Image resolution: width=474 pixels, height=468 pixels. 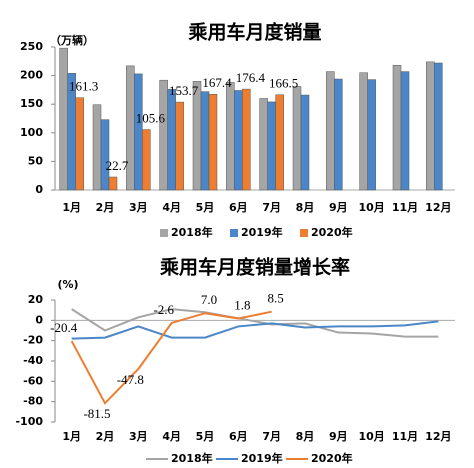 What do you see at coordinates (31, 132) in the screenshot?
I see `y-tick-label: 100` at bounding box center [31, 132].